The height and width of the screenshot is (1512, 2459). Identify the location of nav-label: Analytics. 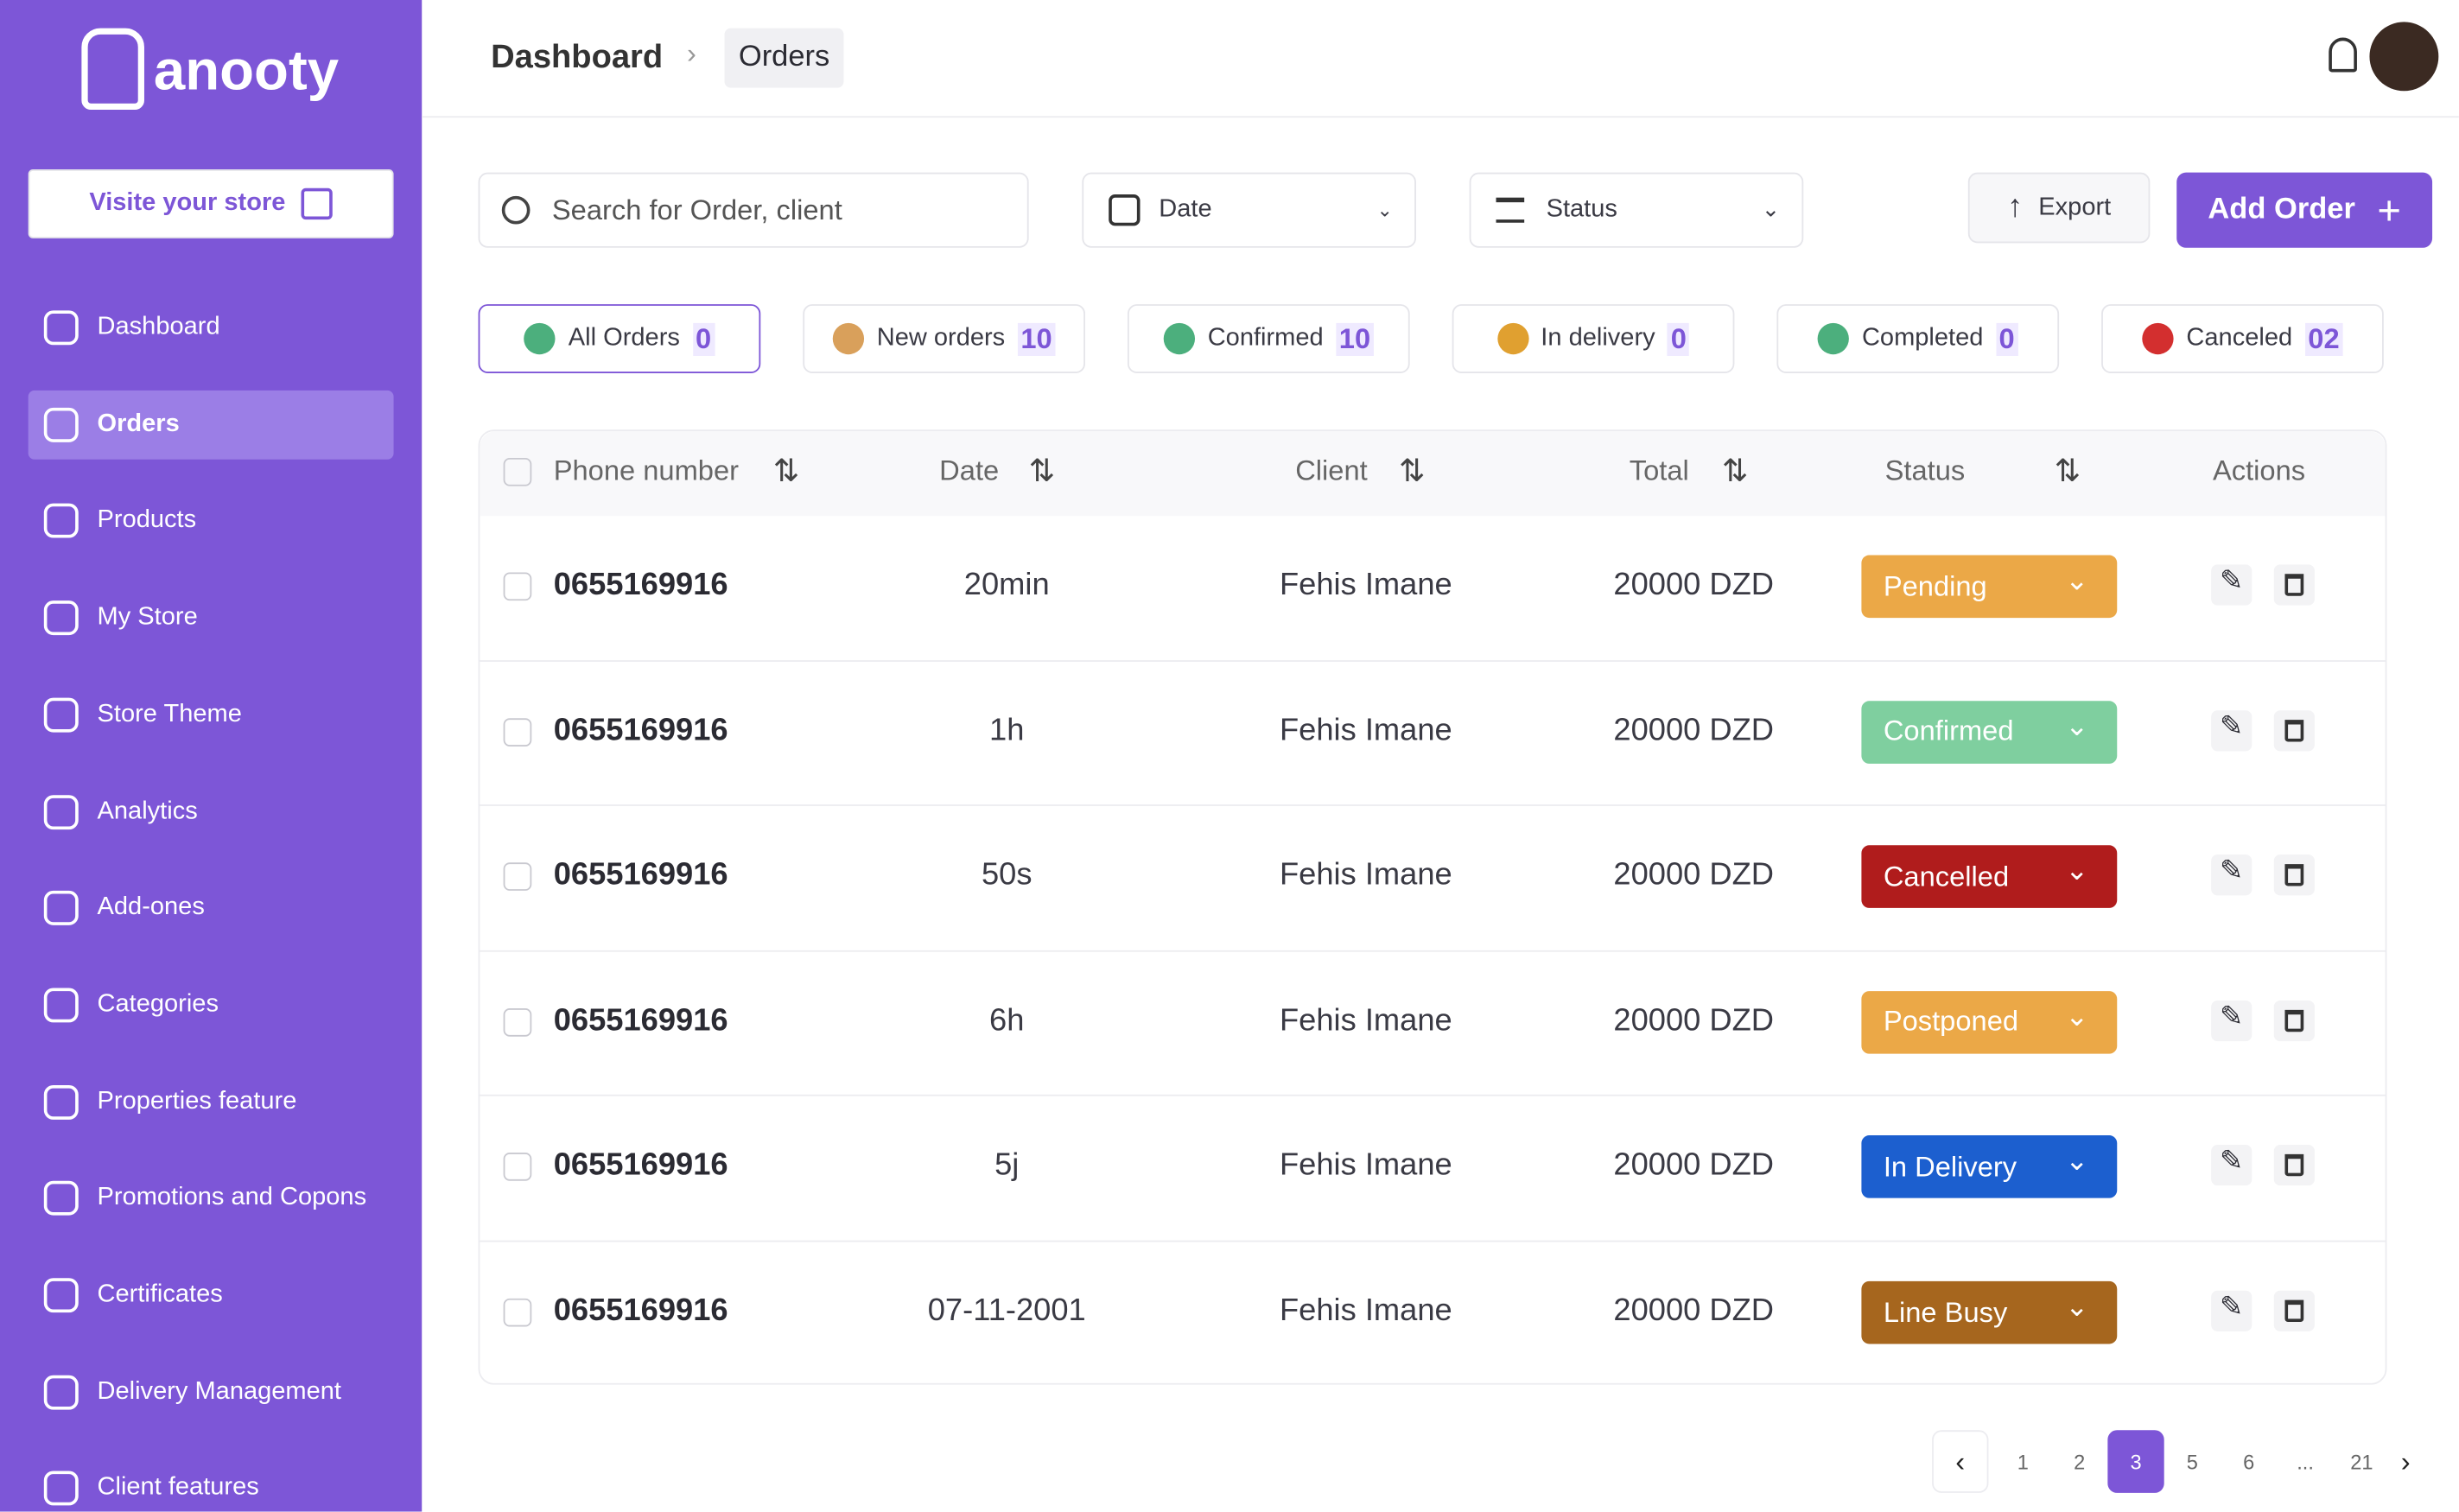
(147, 810).